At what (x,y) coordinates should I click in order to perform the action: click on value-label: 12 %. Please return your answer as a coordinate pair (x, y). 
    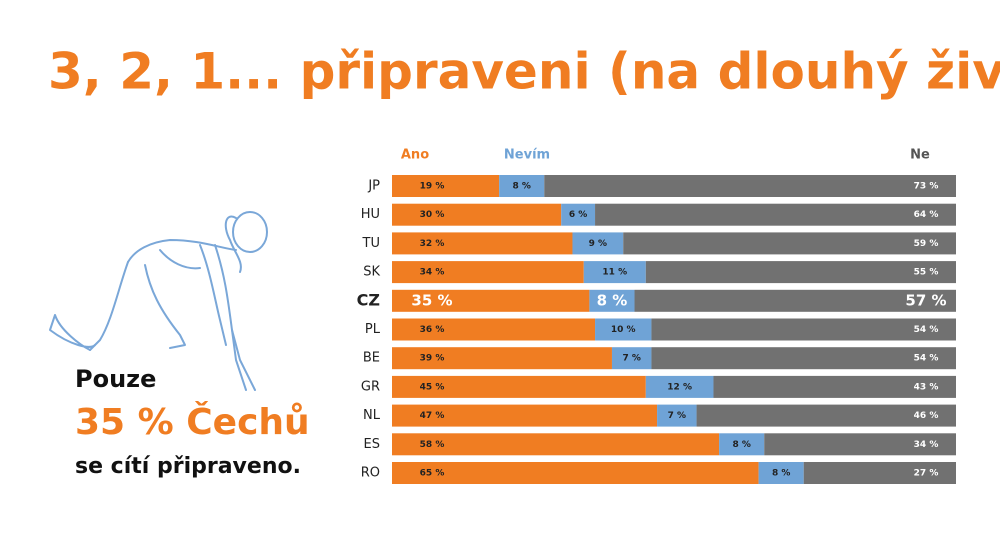
    Looking at the image, I should click on (679, 387).